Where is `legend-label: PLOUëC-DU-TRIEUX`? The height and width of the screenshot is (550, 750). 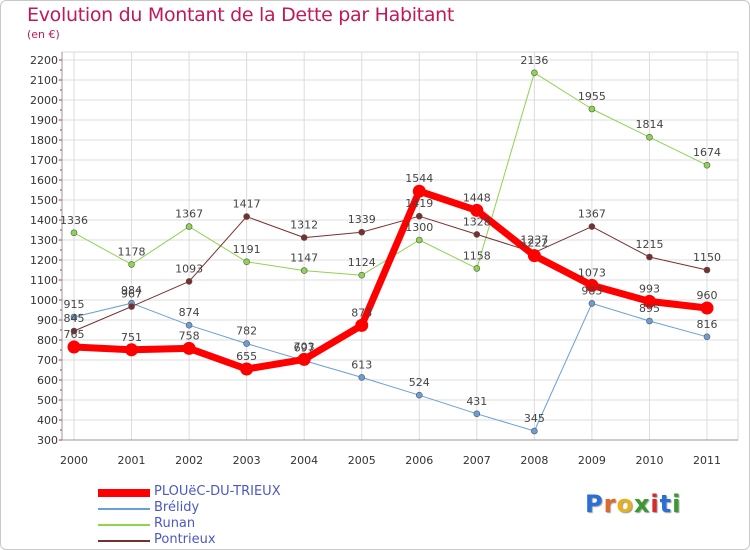
legend-label: PLOUëC-DU-TRIEUX is located at coordinates (217, 491).